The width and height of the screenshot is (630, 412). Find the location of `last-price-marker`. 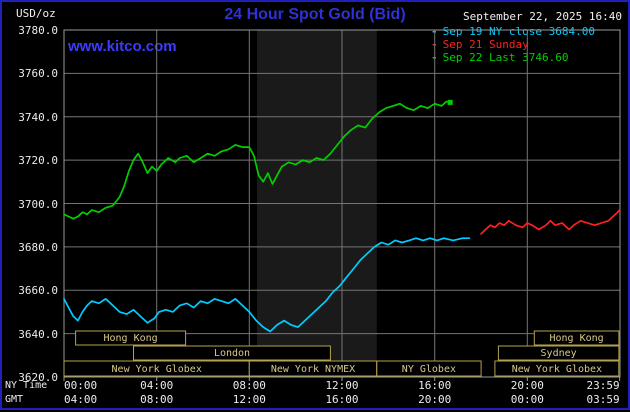

last-price-marker is located at coordinates (450, 102).